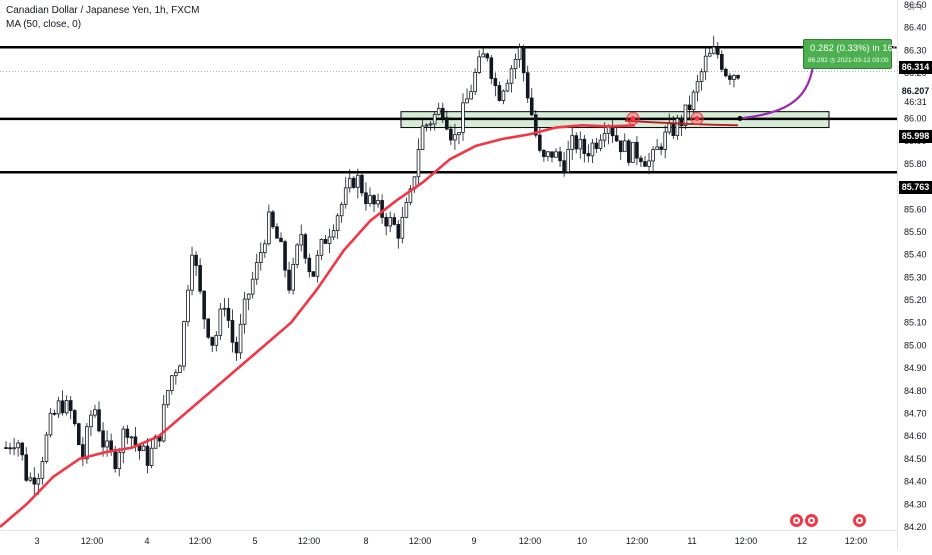  What do you see at coordinates (915, 187) in the screenshot?
I see `level-price-tag-85-763: 85.763` at bounding box center [915, 187].